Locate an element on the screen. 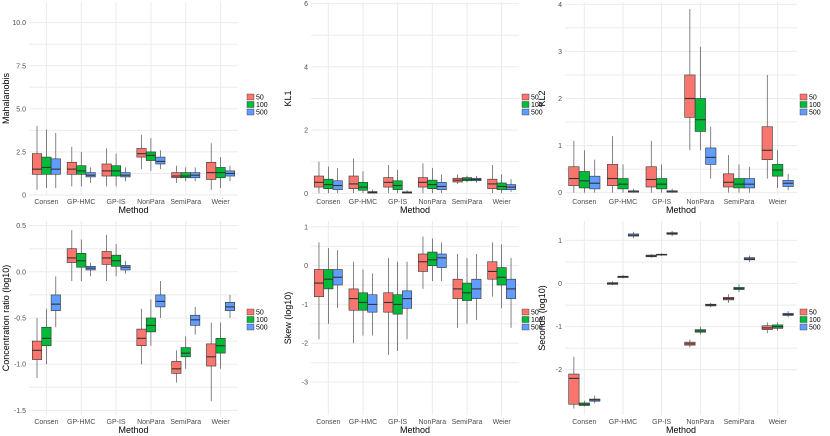  y-axis-title: Mahalanobis is located at coordinates (6, 98).